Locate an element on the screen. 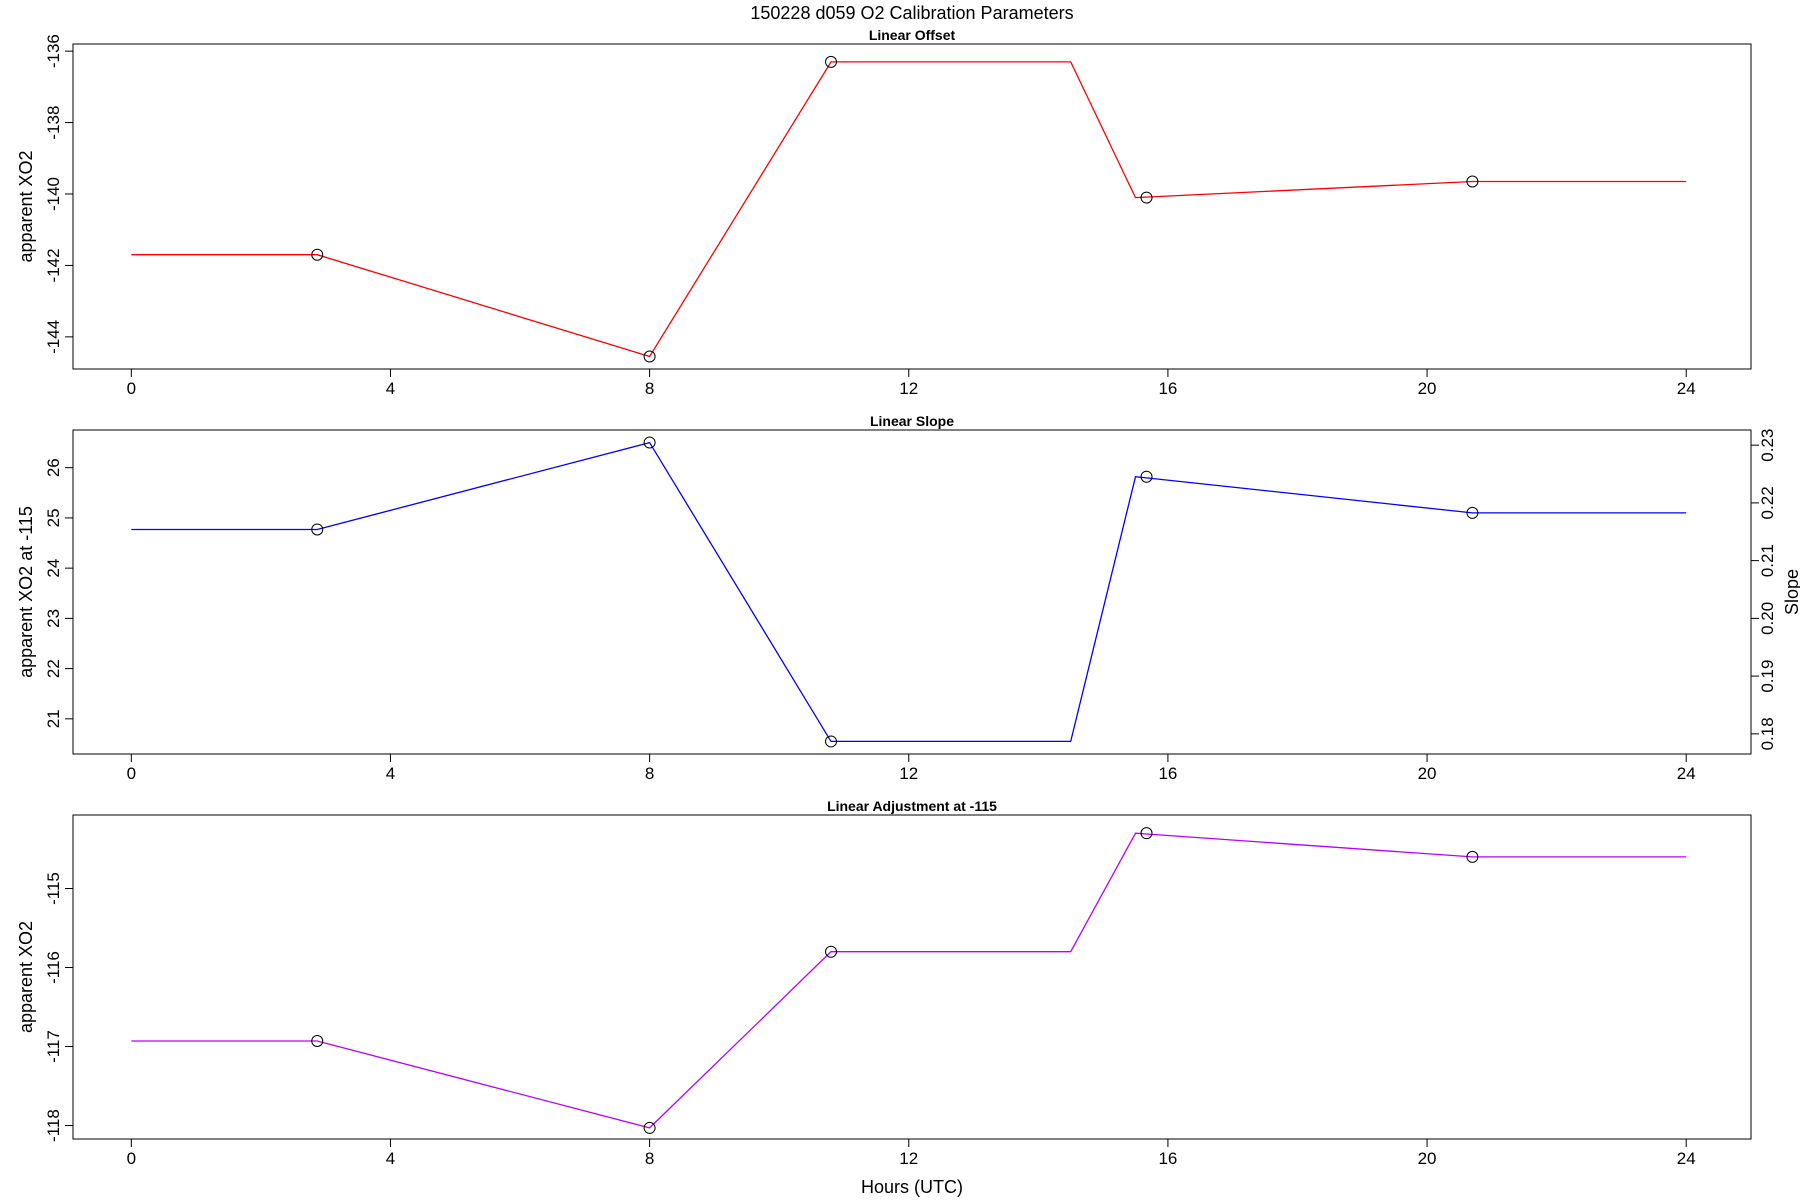  y-tick-label: -138 is located at coordinates (53, 123).